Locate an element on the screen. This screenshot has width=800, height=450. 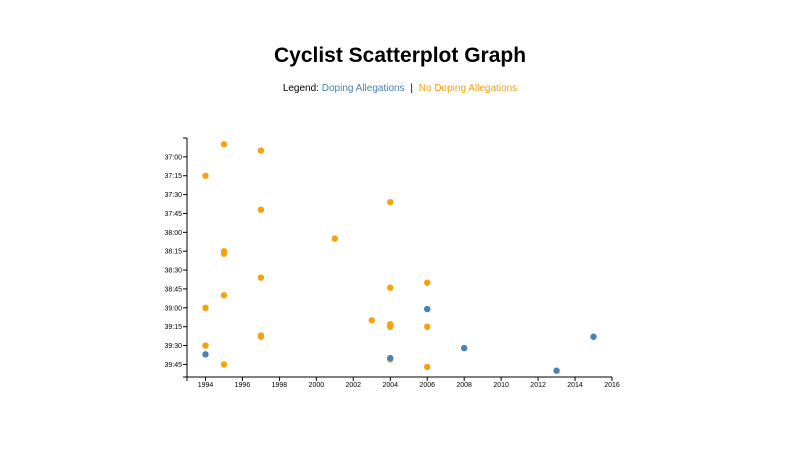
x-tick-label: 2012 is located at coordinates (538, 385).